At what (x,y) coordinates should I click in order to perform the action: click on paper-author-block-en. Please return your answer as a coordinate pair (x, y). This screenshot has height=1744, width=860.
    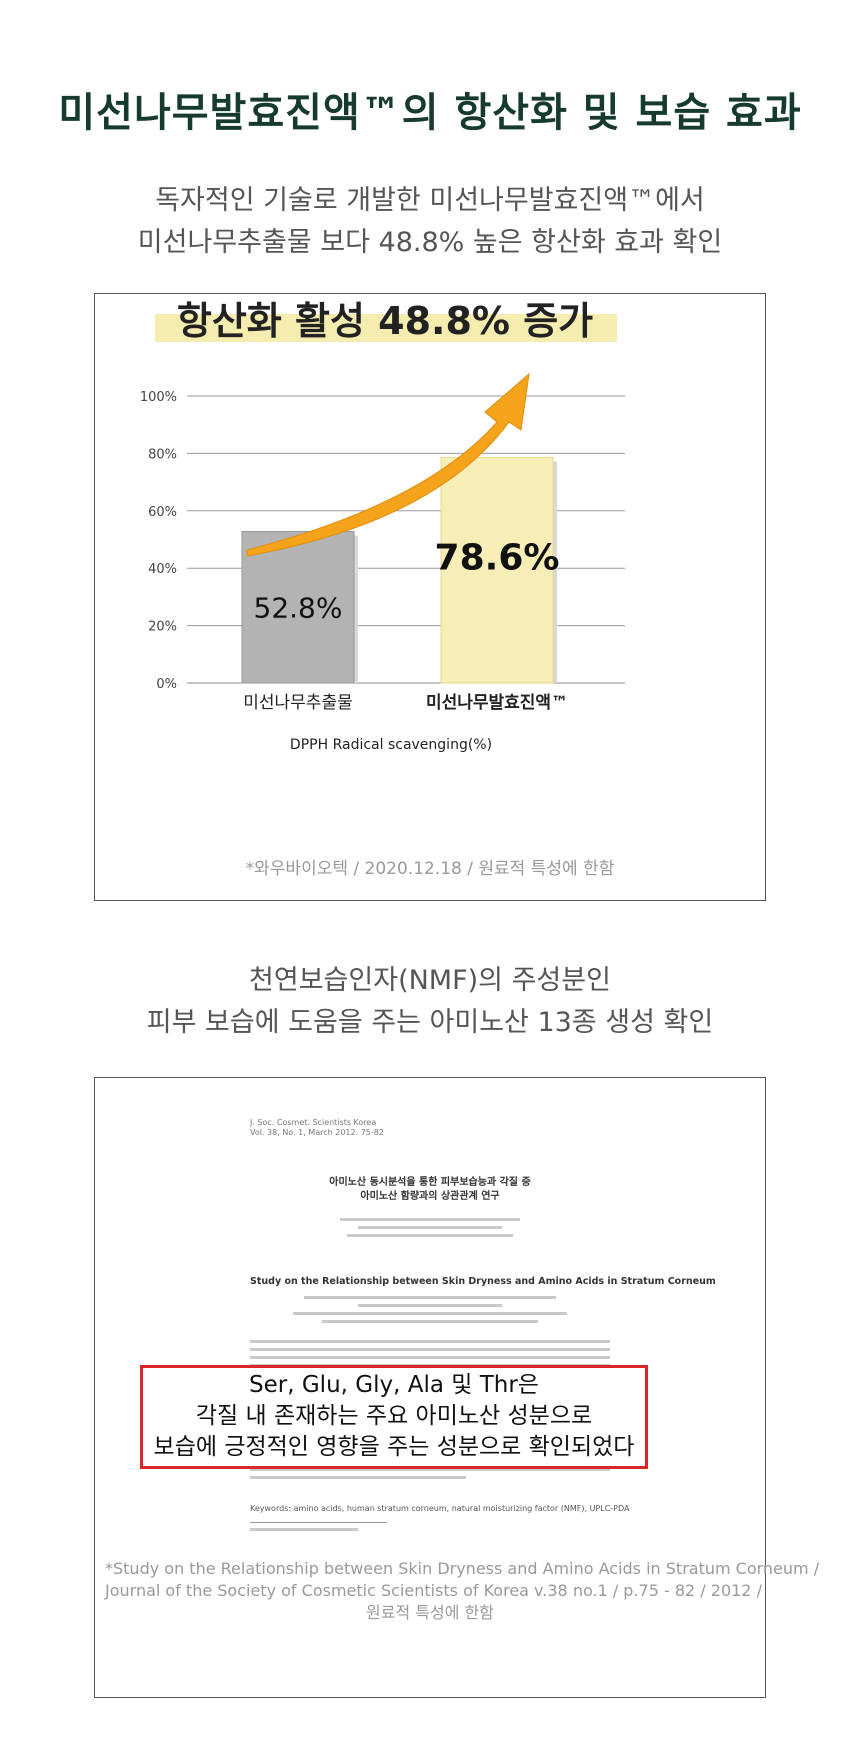
    Looking at the image, I should click on (430, 1312).